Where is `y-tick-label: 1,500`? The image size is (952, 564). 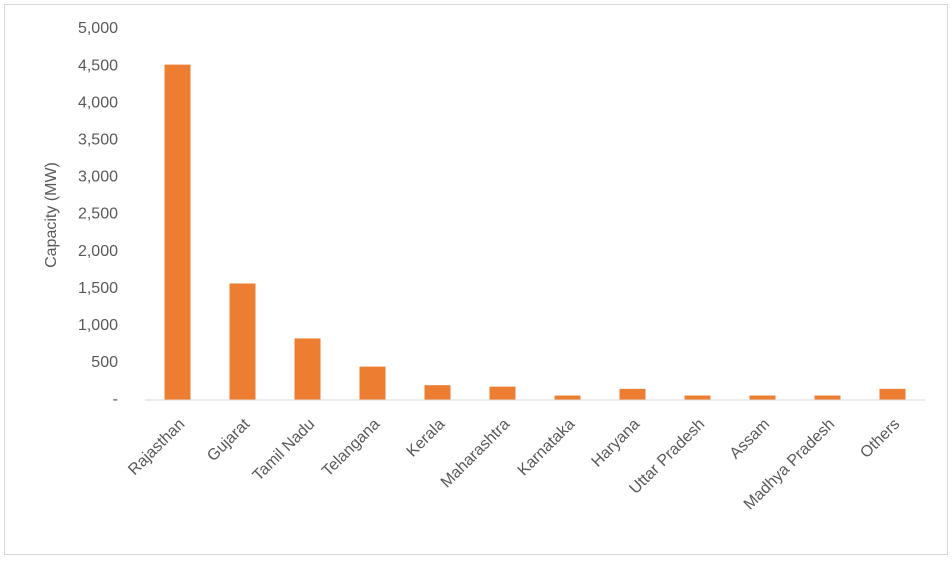 y-tick-label: 1,500 is located at coordinates (98, 288).